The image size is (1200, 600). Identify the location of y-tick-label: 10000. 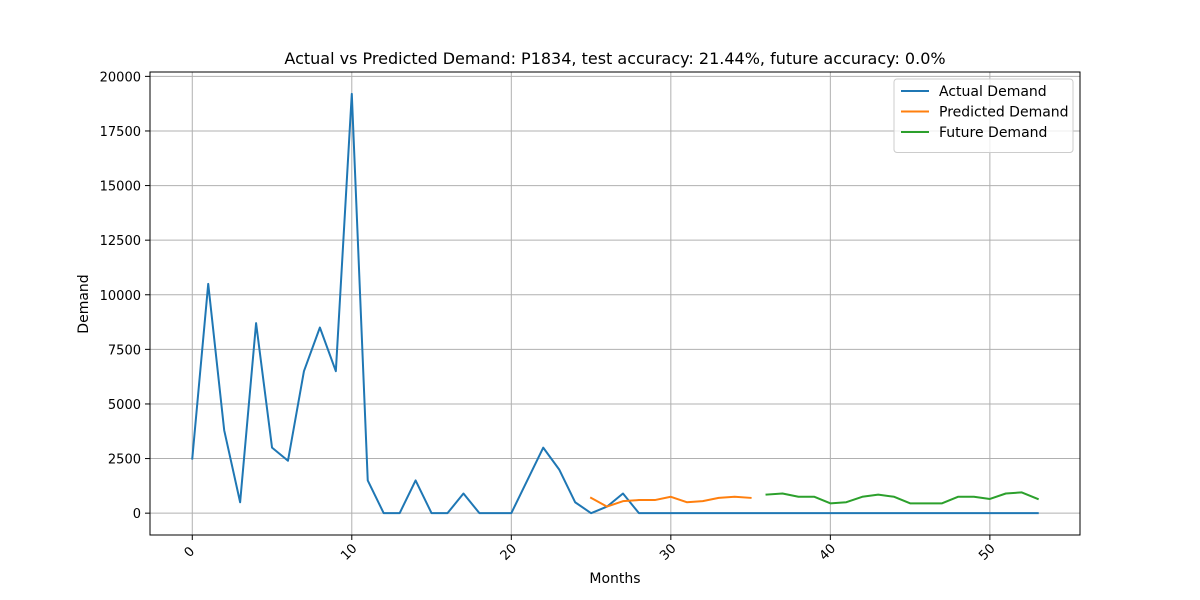
(120, 296).